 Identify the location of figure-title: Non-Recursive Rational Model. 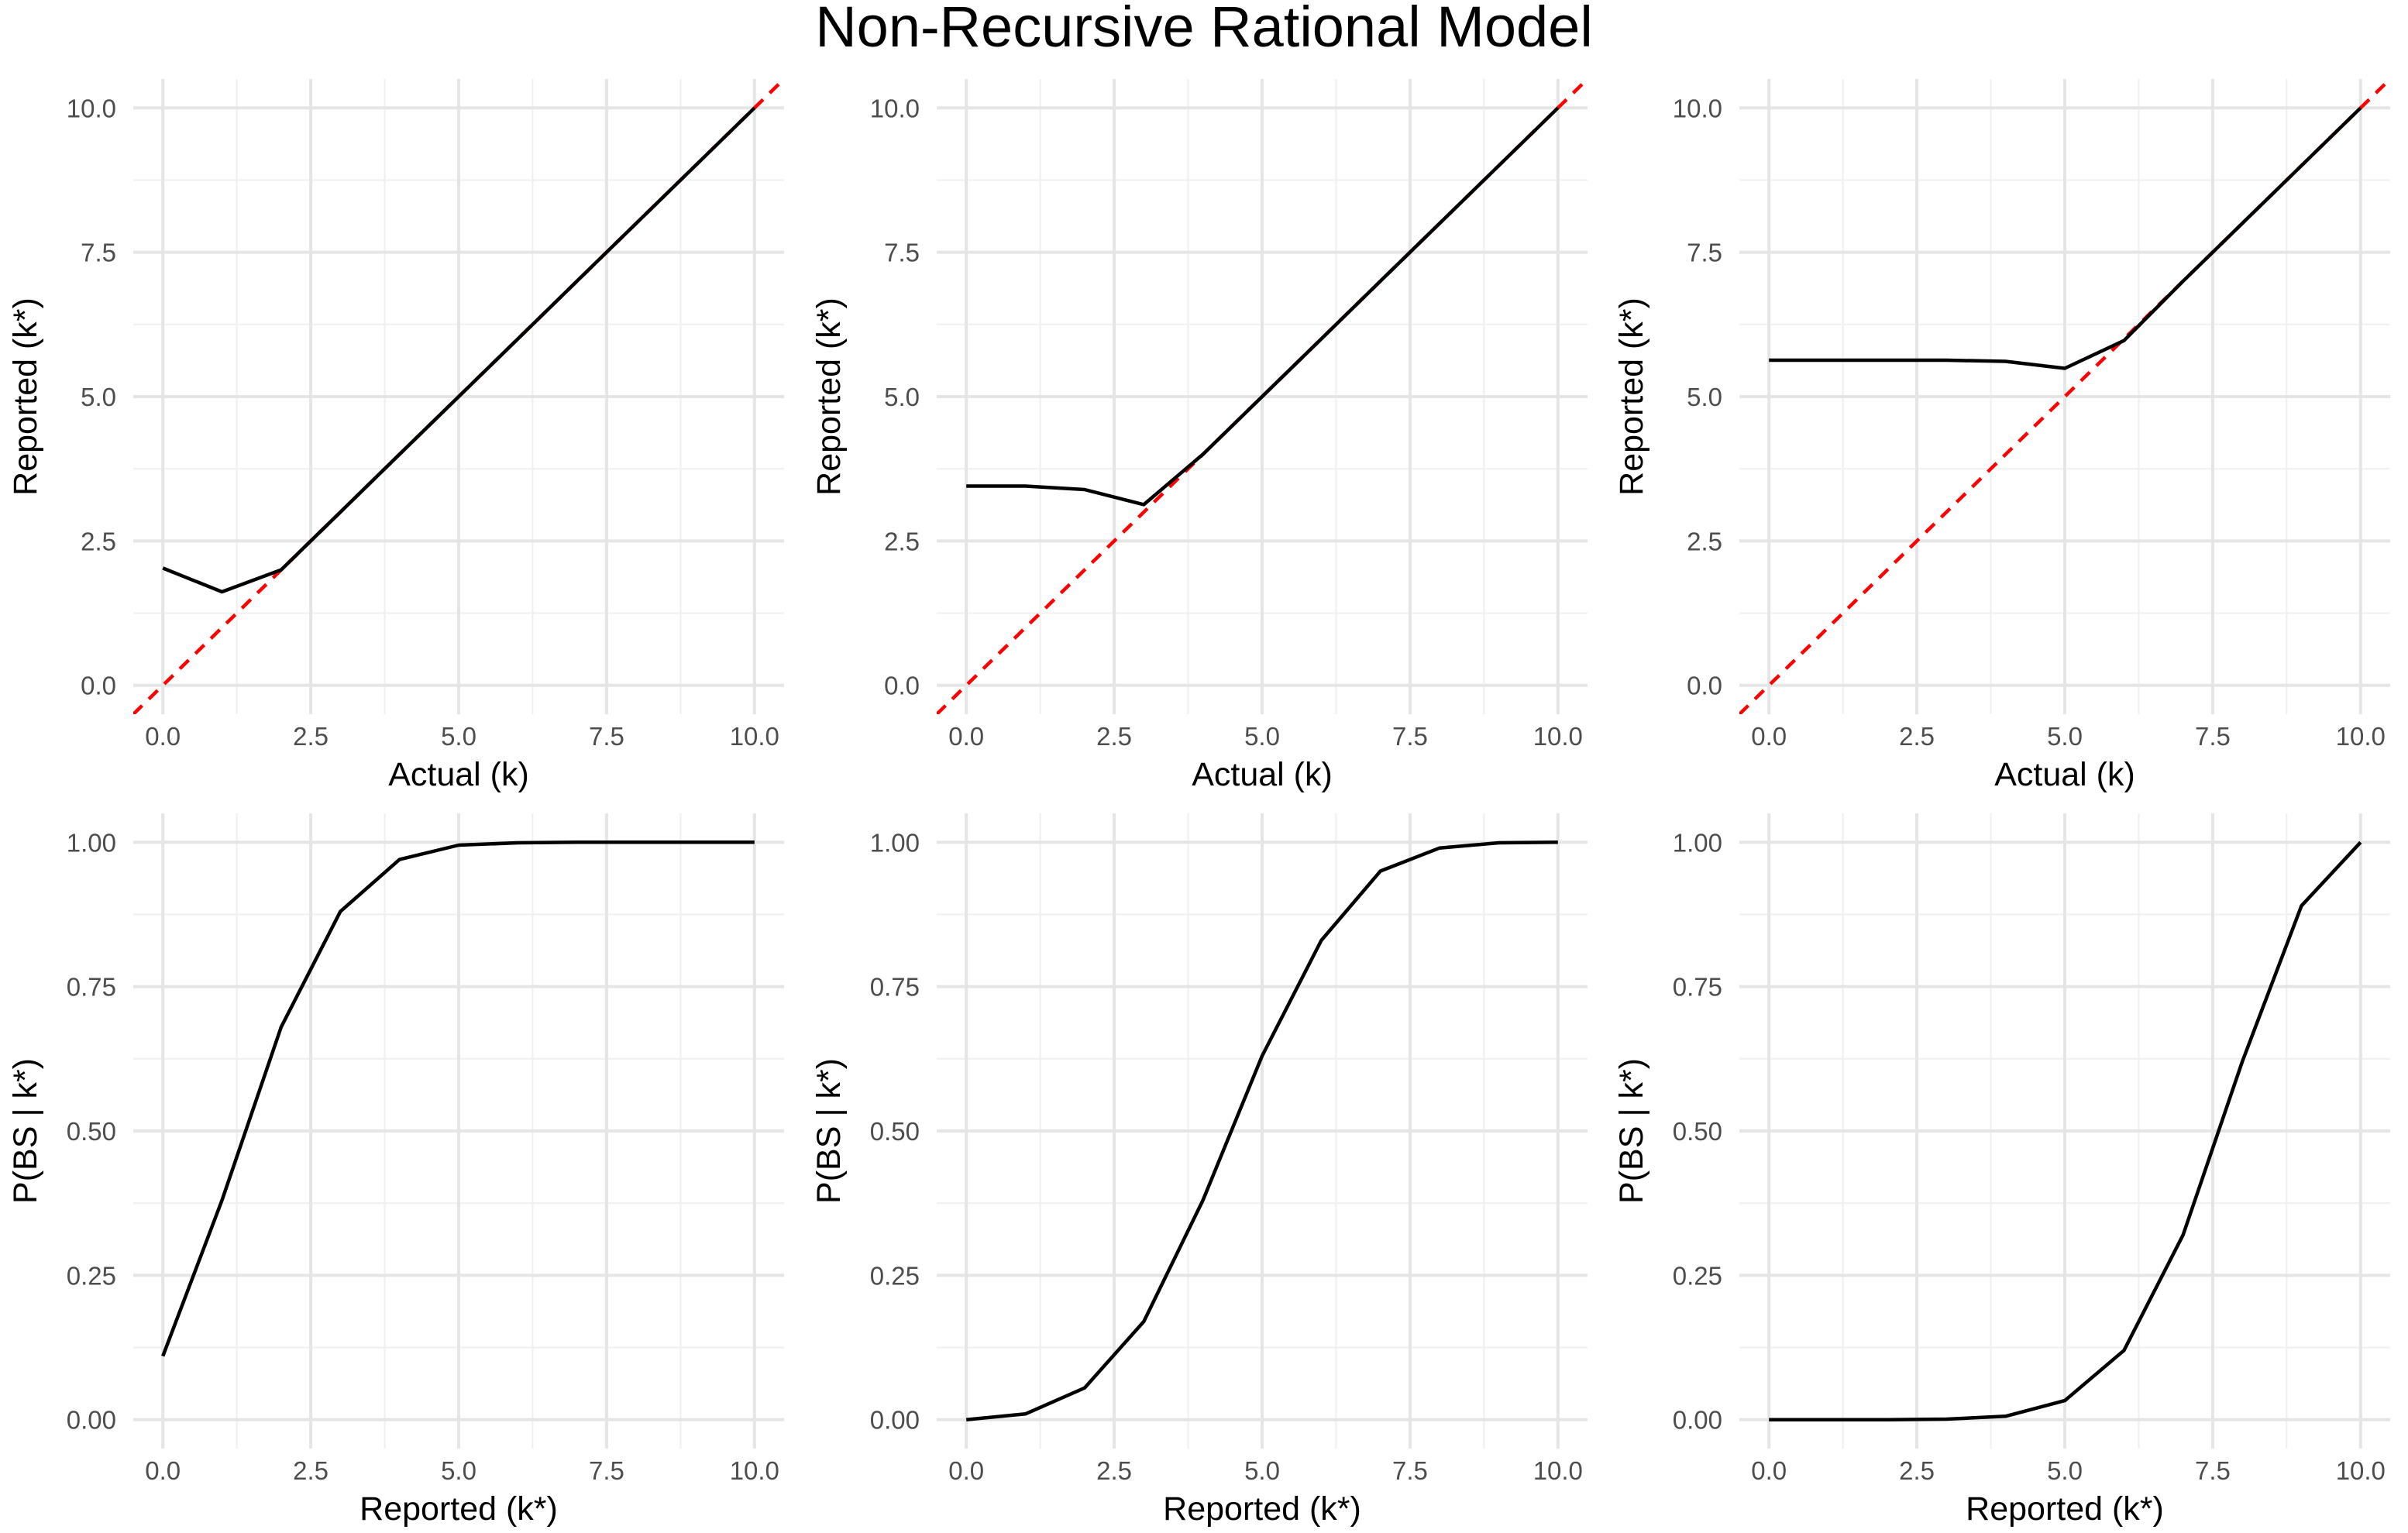
(1204, 29).